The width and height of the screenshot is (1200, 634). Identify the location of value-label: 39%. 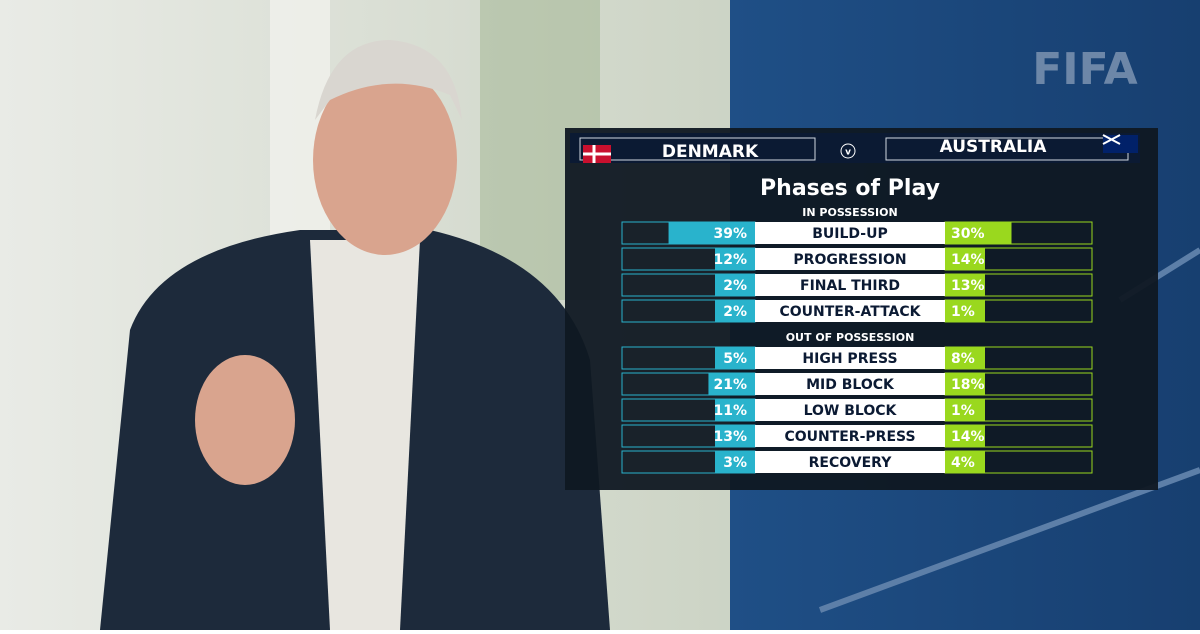
(730, 234).